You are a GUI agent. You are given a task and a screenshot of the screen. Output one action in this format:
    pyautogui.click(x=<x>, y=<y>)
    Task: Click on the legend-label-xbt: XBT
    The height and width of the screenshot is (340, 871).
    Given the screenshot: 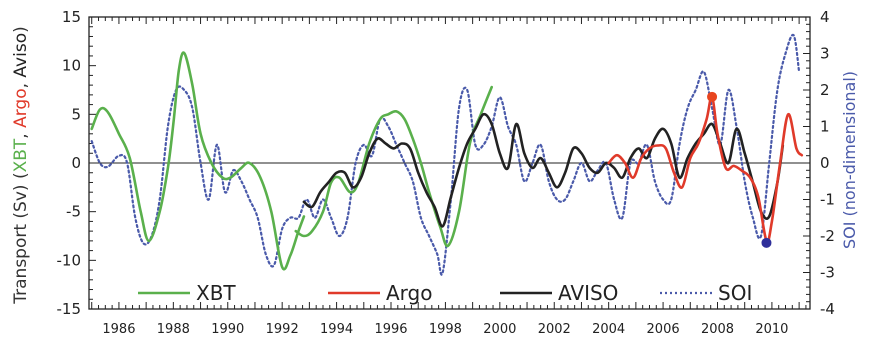 What is the action you would take?
    pyautogui.click(x=216, y=293)
    